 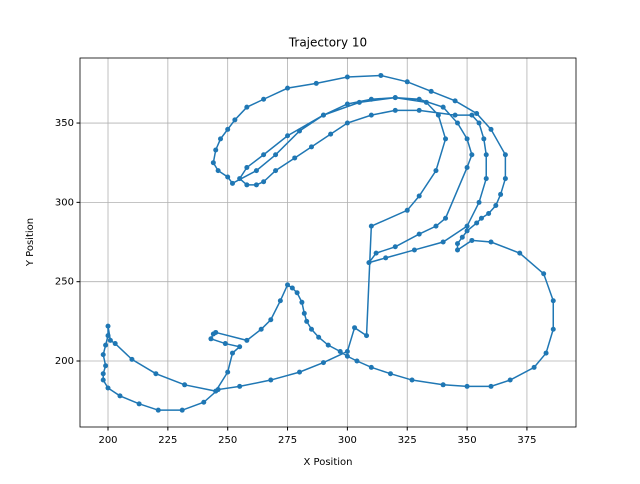 What do you see at coordinates (64, 282) in the screenshot?
I see `y-tick-label: 250` at bounding box center [64, 282].